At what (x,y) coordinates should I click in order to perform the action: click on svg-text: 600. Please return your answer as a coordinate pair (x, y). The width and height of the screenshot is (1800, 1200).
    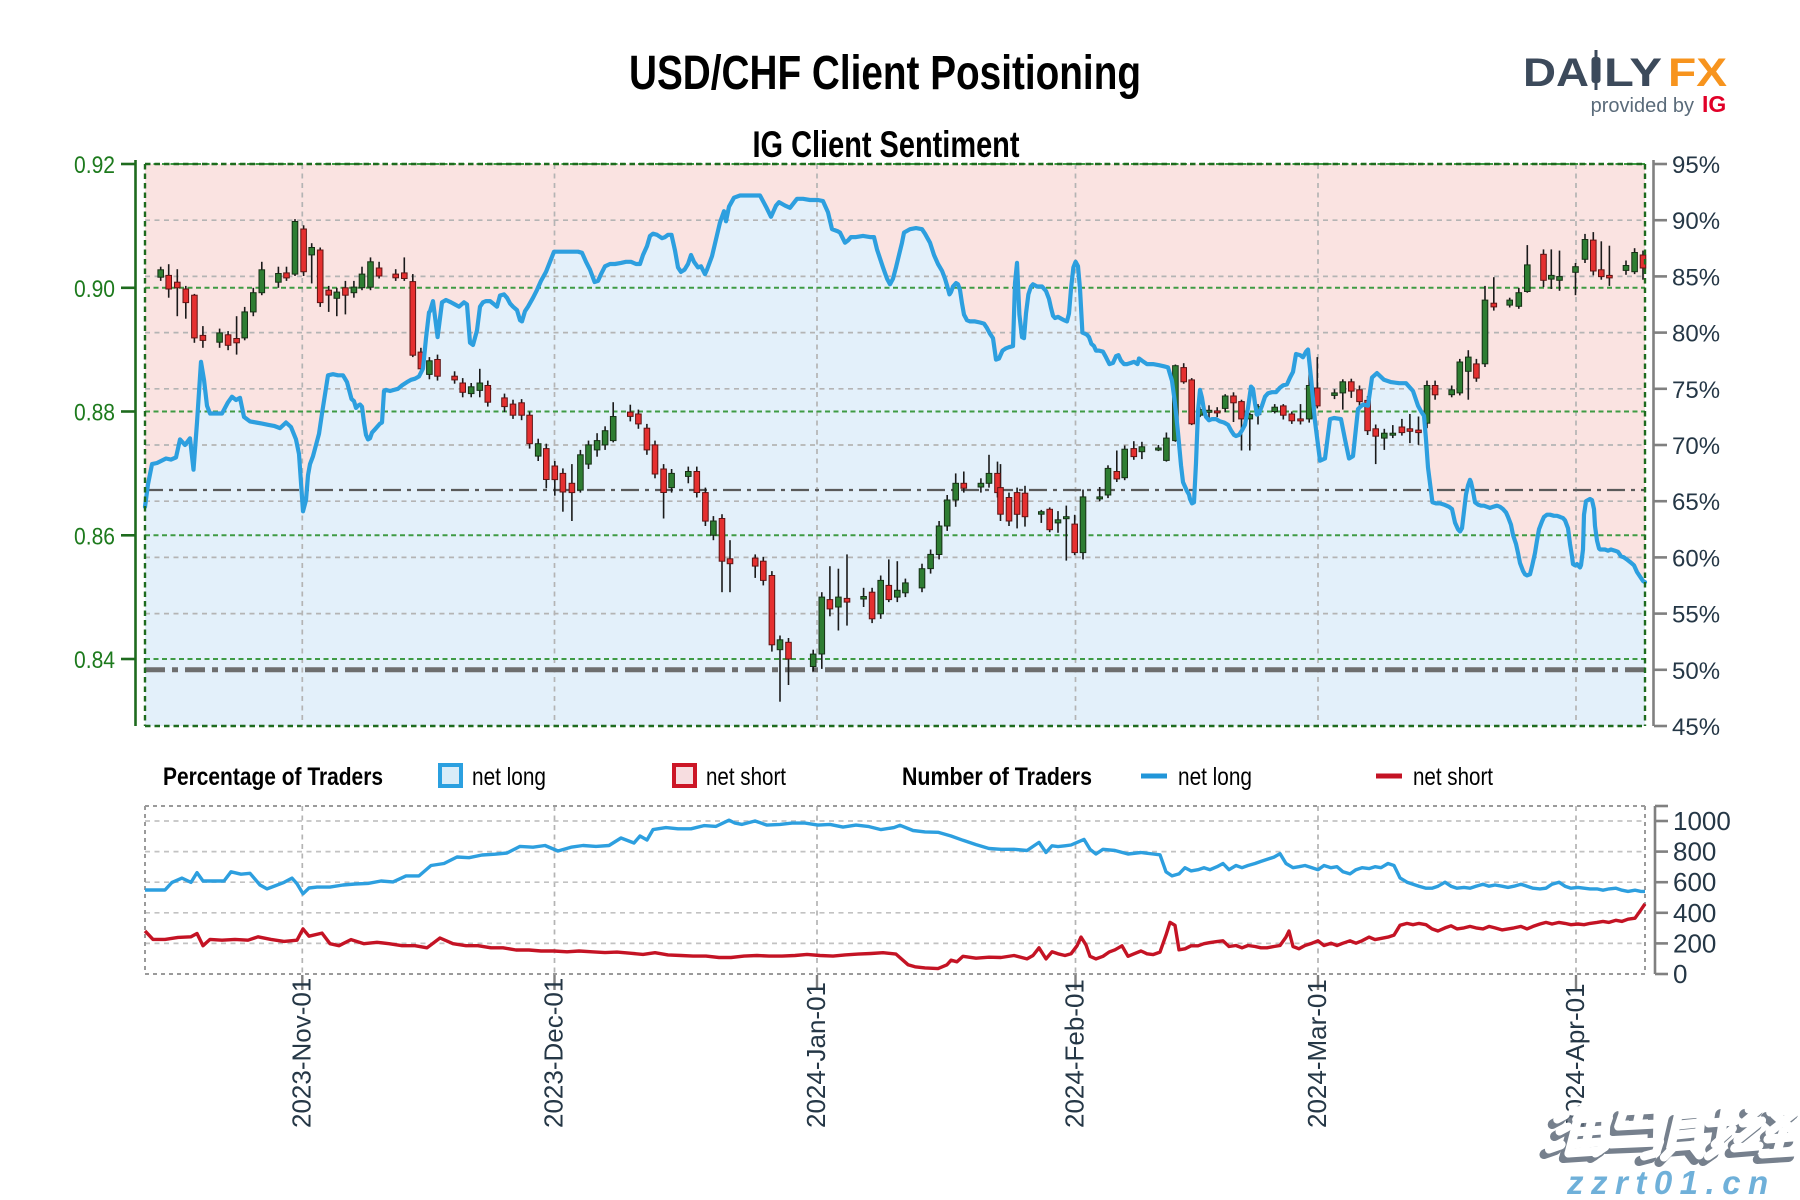
    Looking at the image, I should click on (1694, 882).